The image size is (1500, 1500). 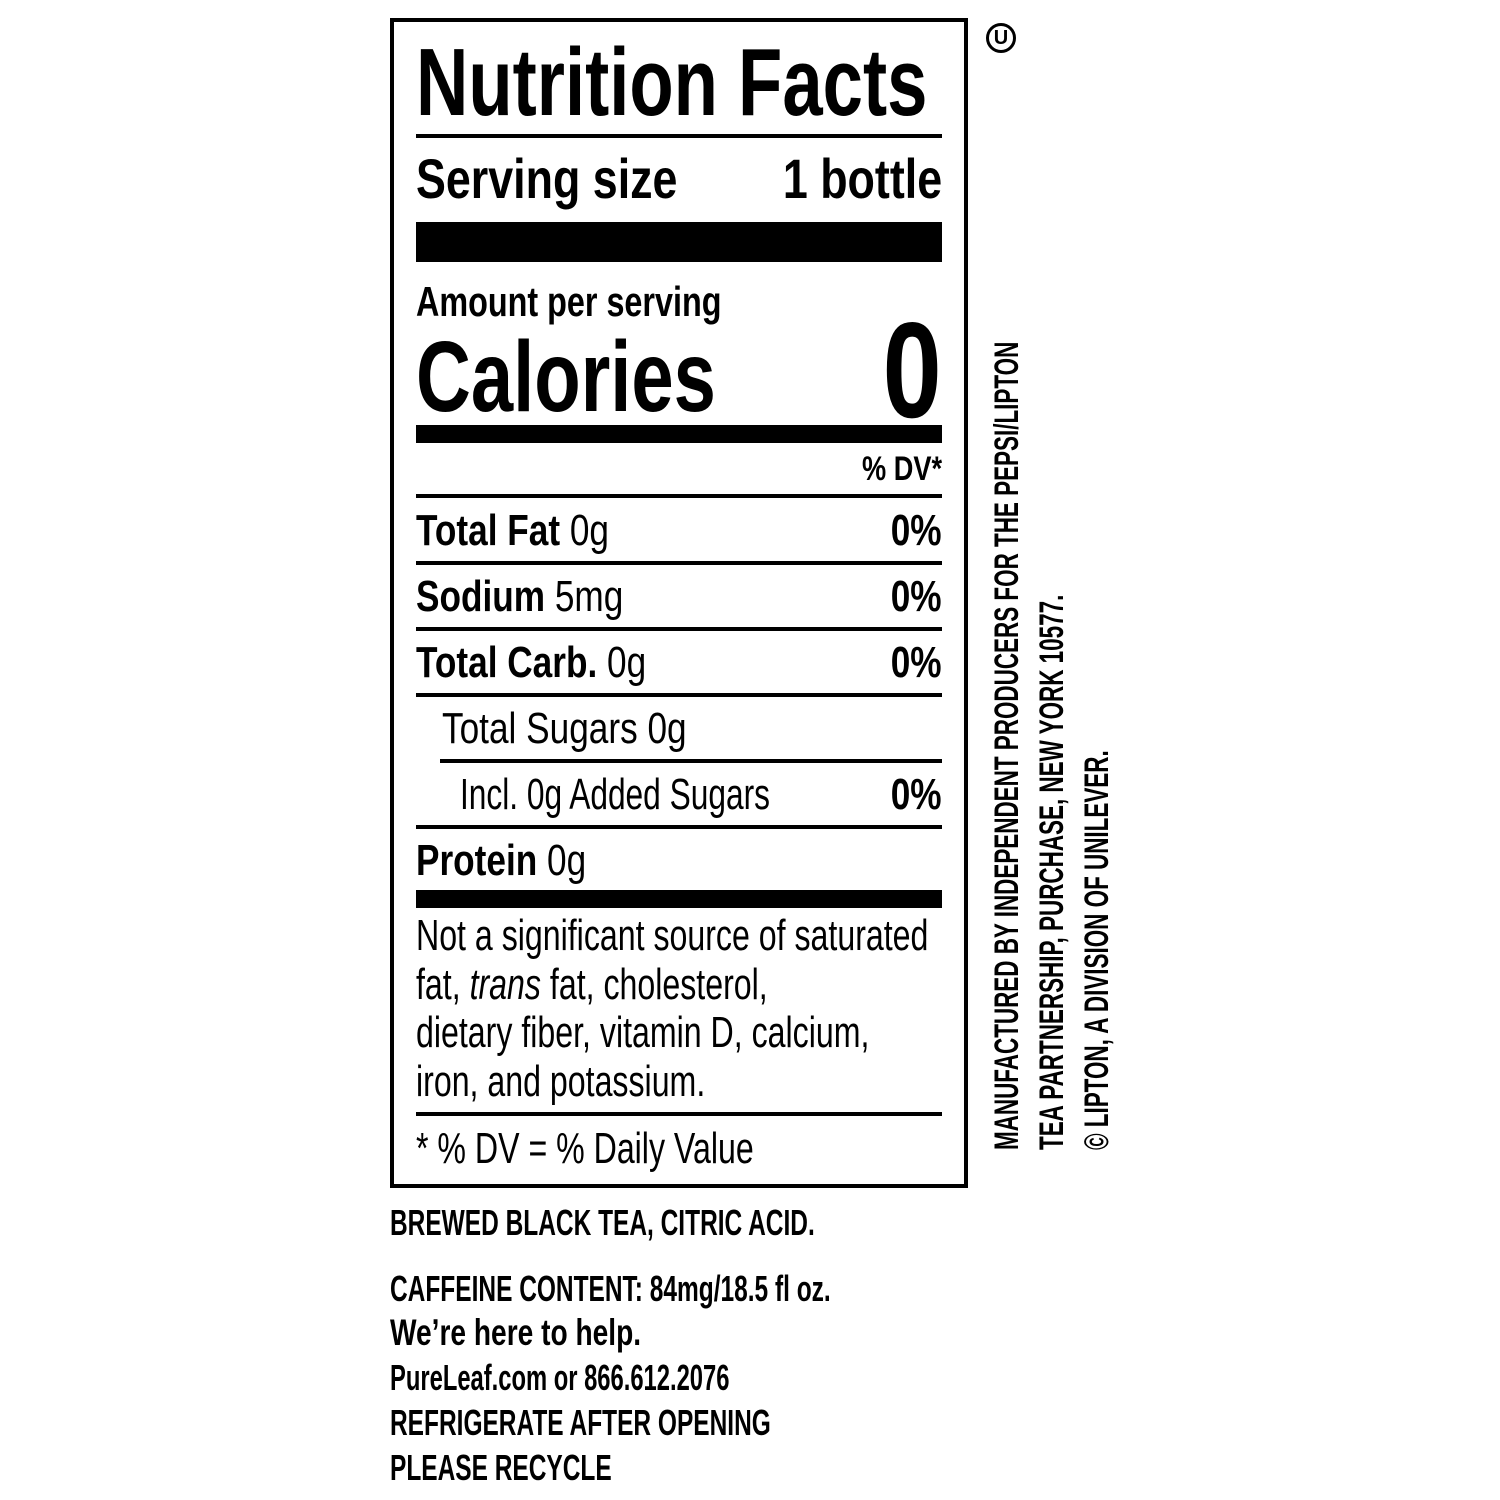 I want to click on nutrient-row-total-fat: Total Fat 0g, so click(x=512, y=531).